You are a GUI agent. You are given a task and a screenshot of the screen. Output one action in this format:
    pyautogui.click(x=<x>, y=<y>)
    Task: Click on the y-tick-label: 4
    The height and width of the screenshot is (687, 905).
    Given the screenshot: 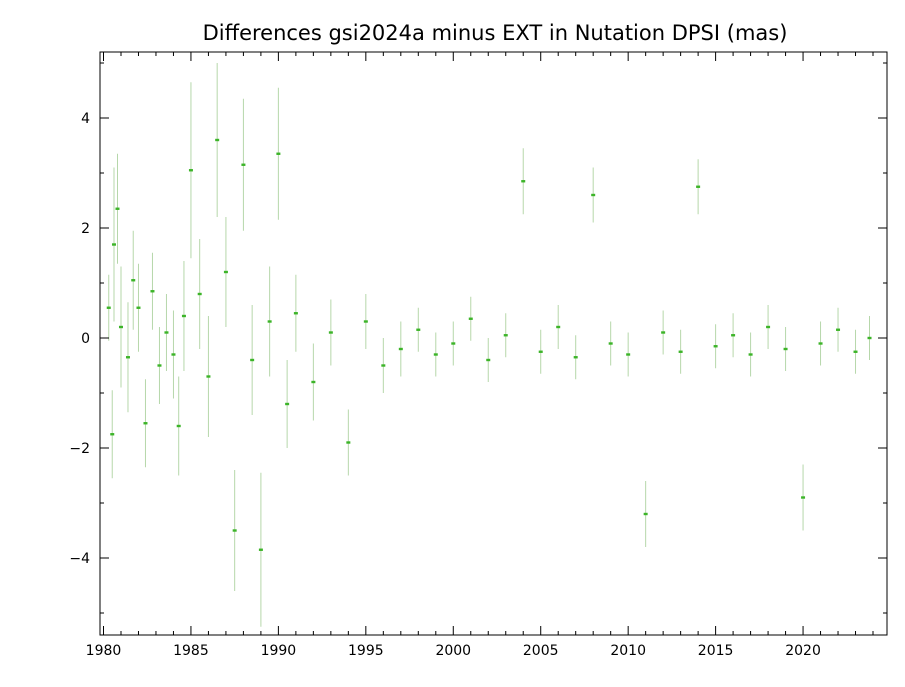 What is the action you would take?
    pyautogui.click(x=85, y=119)
    